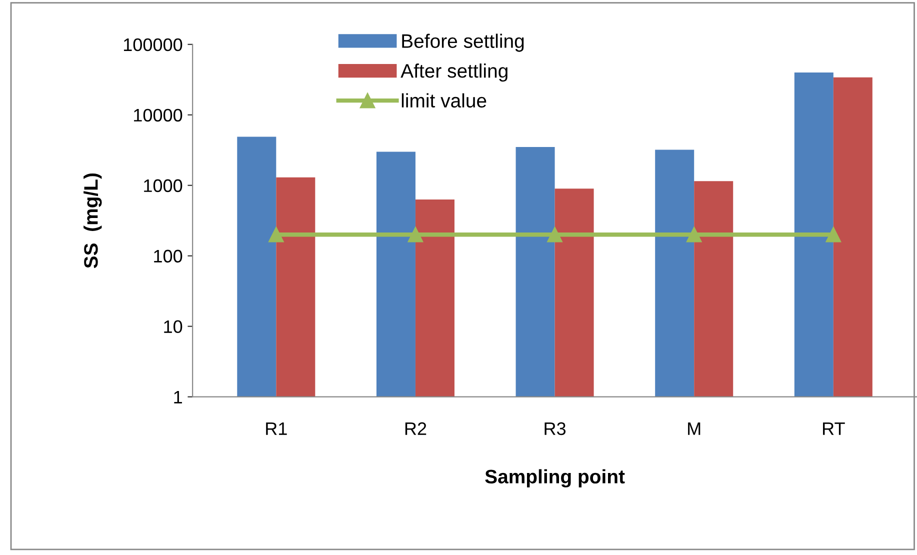 The height and width of the screenshot is (555, 917). Describe the element at coordinates (158, 115) in the screenshot. I see `y-tick-label: 10000` at that location.